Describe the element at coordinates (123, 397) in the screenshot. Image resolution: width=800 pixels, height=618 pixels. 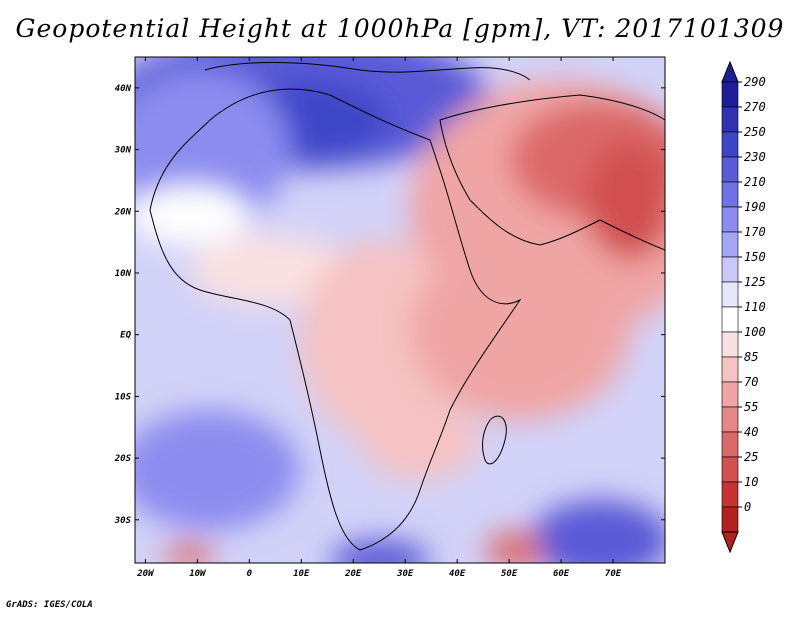
I see `lat-tick-label: 10S` at that location.